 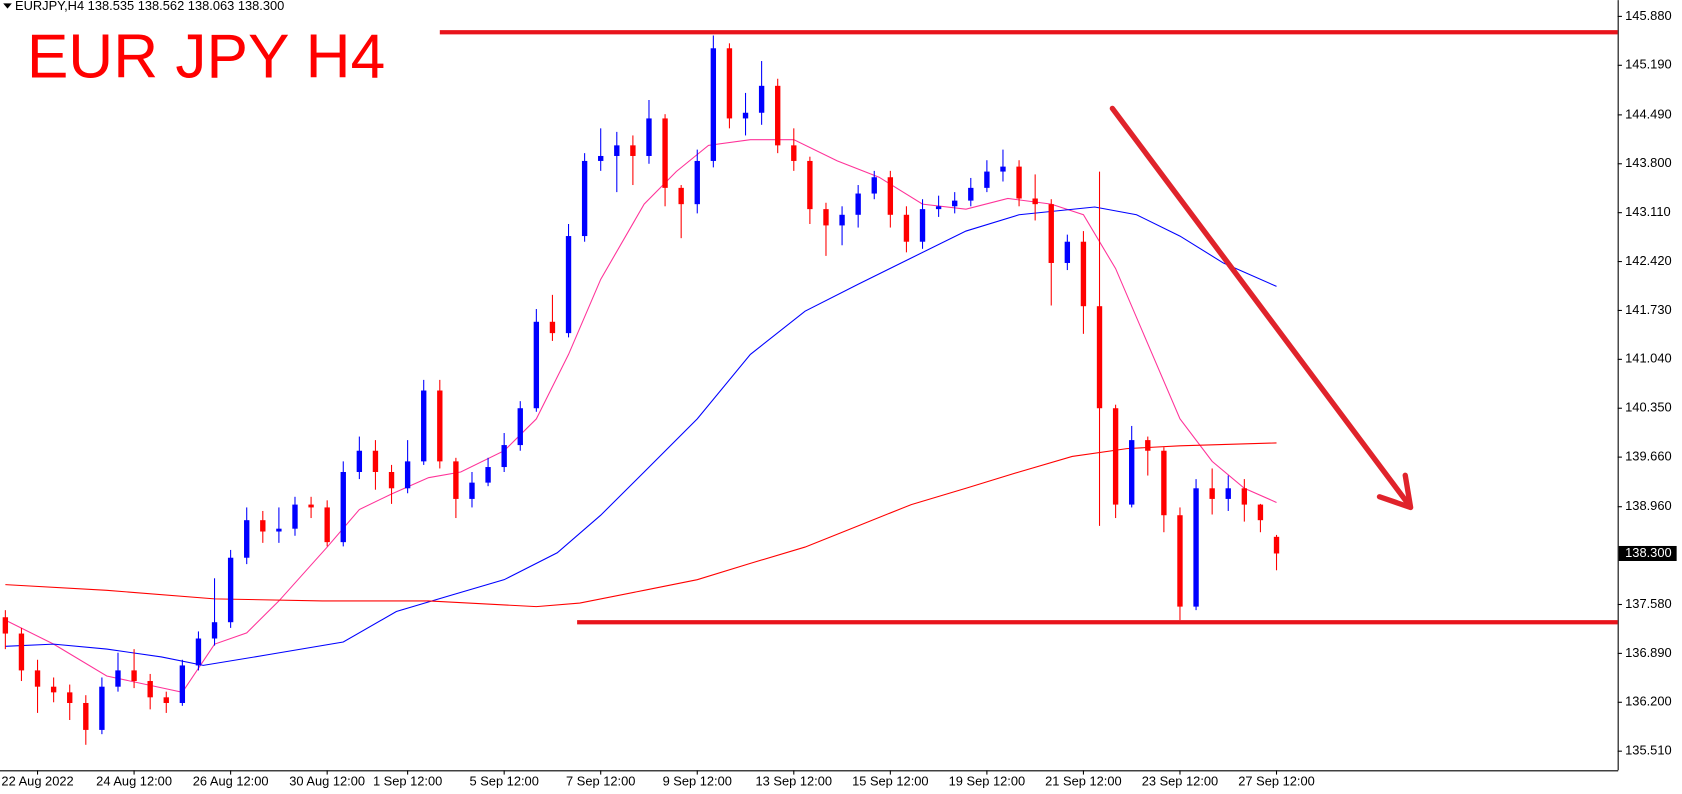 I want to click on y-tick-label: 140.350, so click(x=1648, y=407).